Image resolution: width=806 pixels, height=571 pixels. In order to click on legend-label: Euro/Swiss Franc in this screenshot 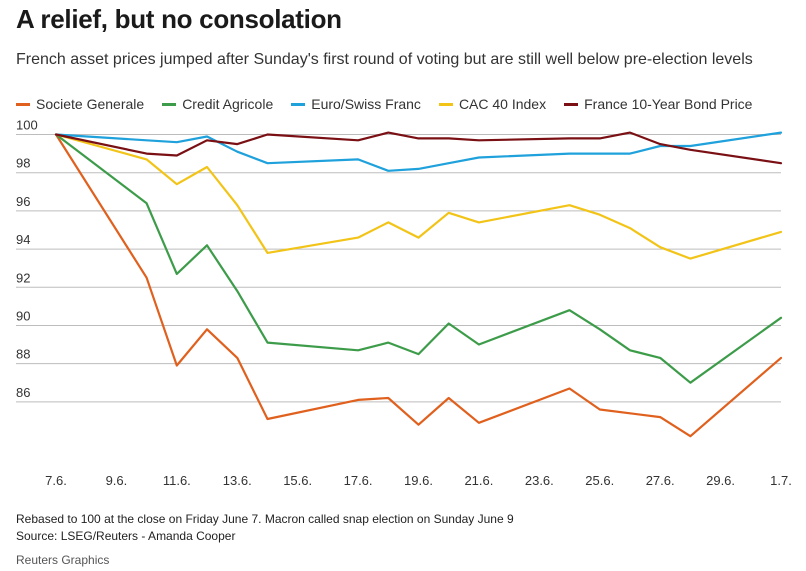, I will do `click(366, 104)`.